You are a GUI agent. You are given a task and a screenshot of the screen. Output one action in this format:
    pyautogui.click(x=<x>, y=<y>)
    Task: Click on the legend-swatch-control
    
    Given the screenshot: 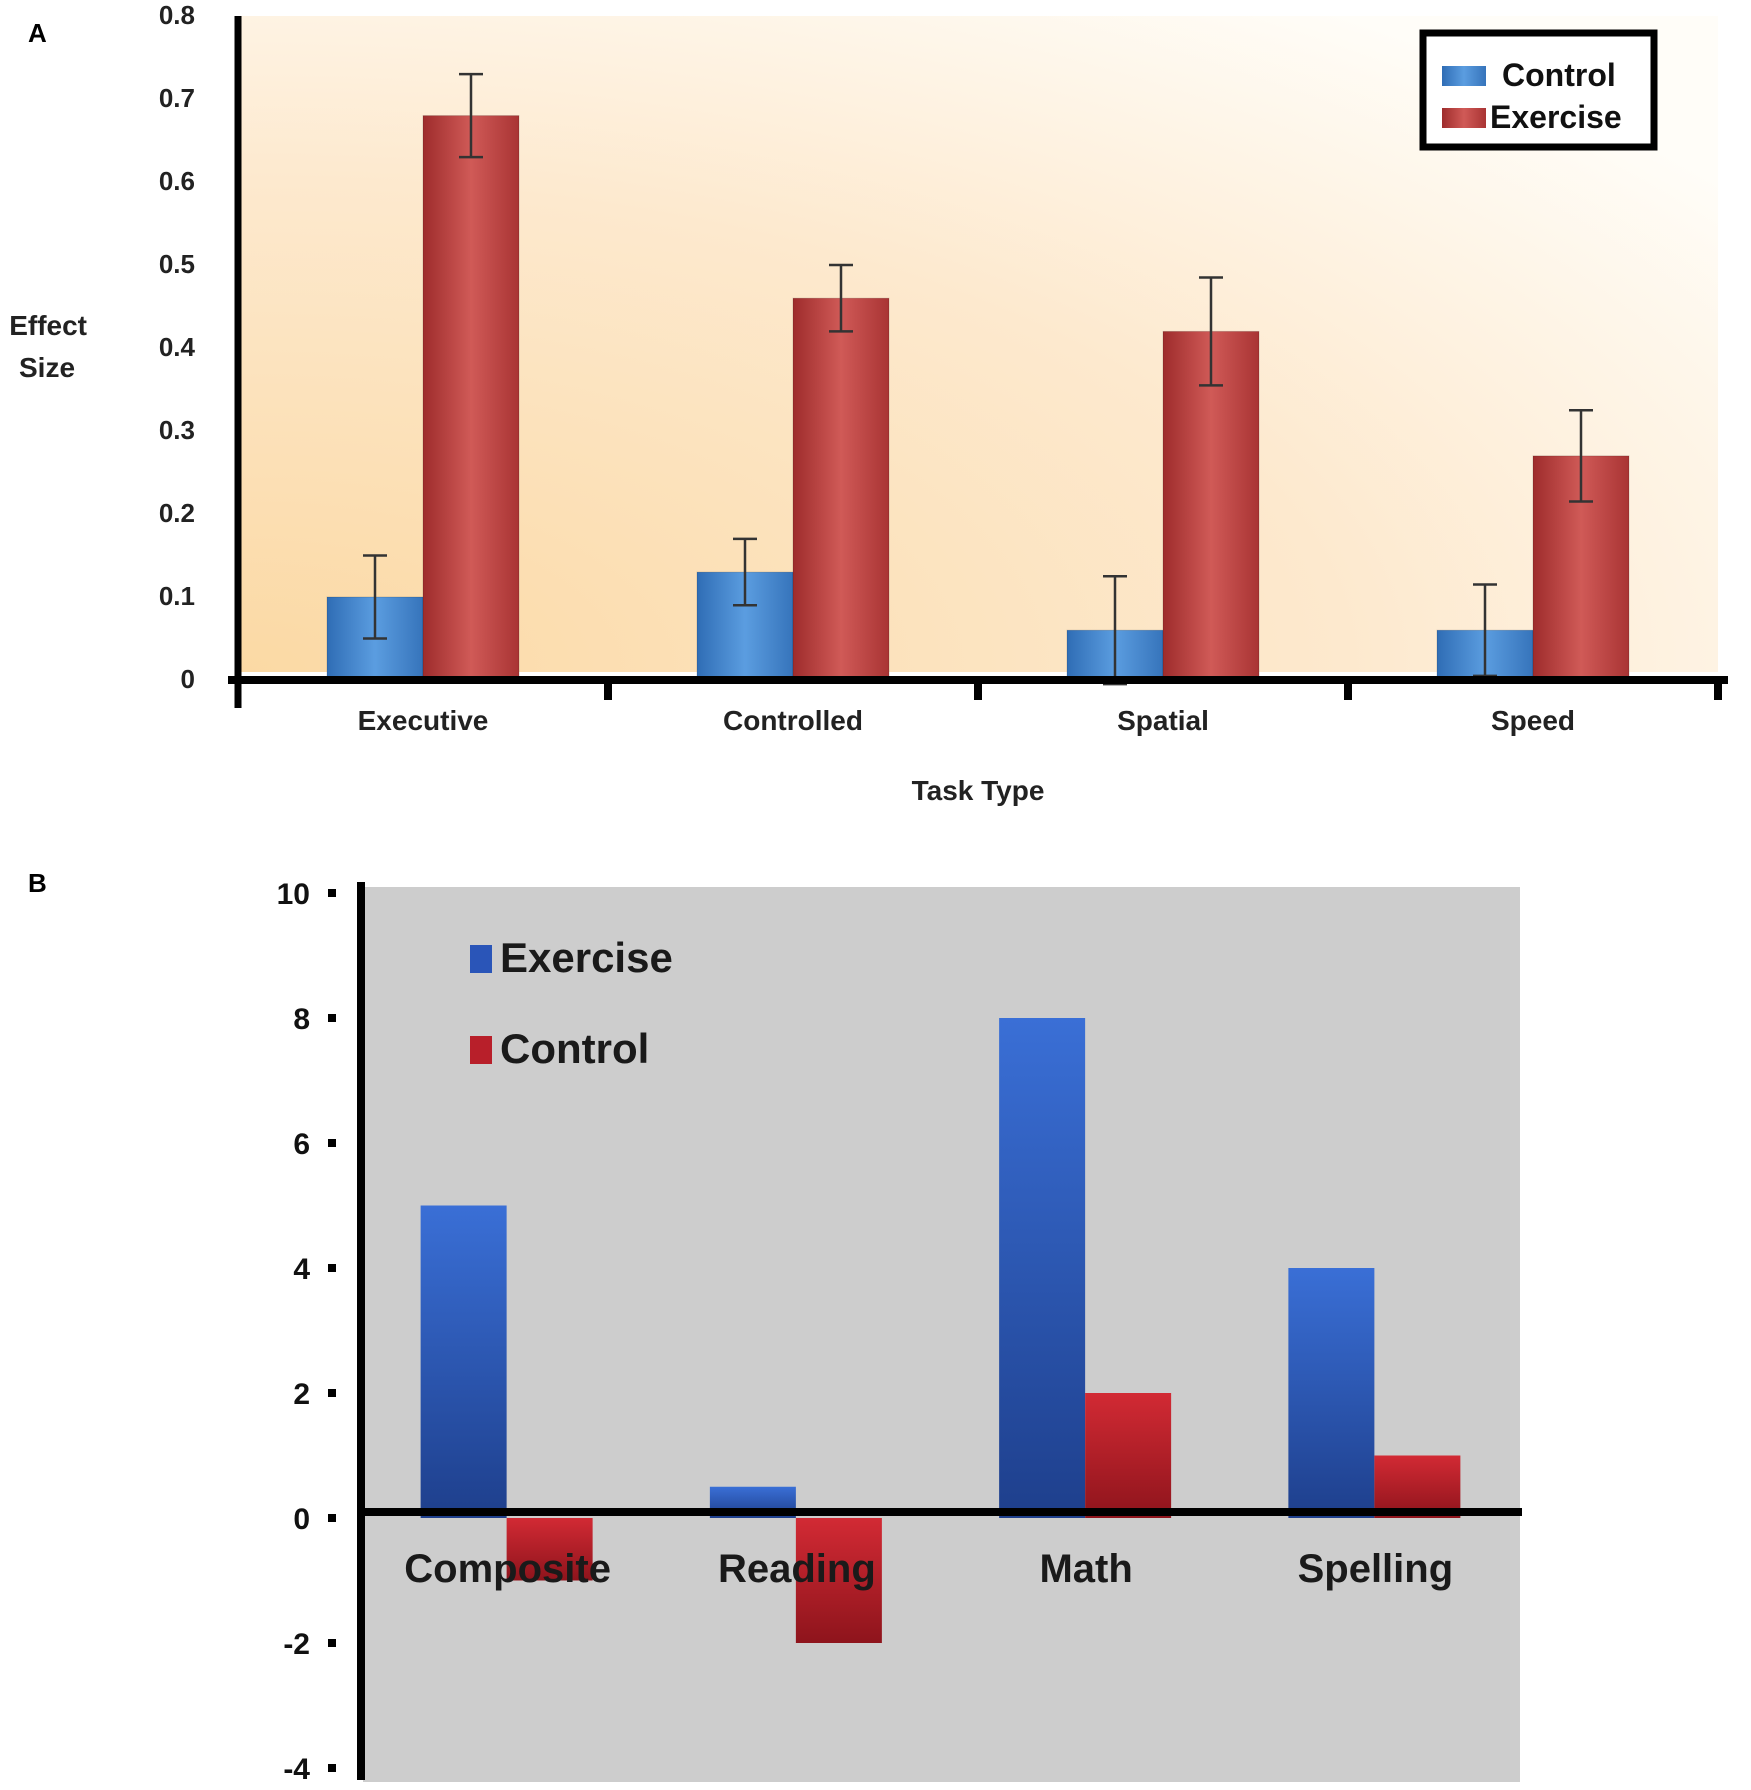 What is the action you would take?
    pyautogui.click(x=1464, y=76)
    